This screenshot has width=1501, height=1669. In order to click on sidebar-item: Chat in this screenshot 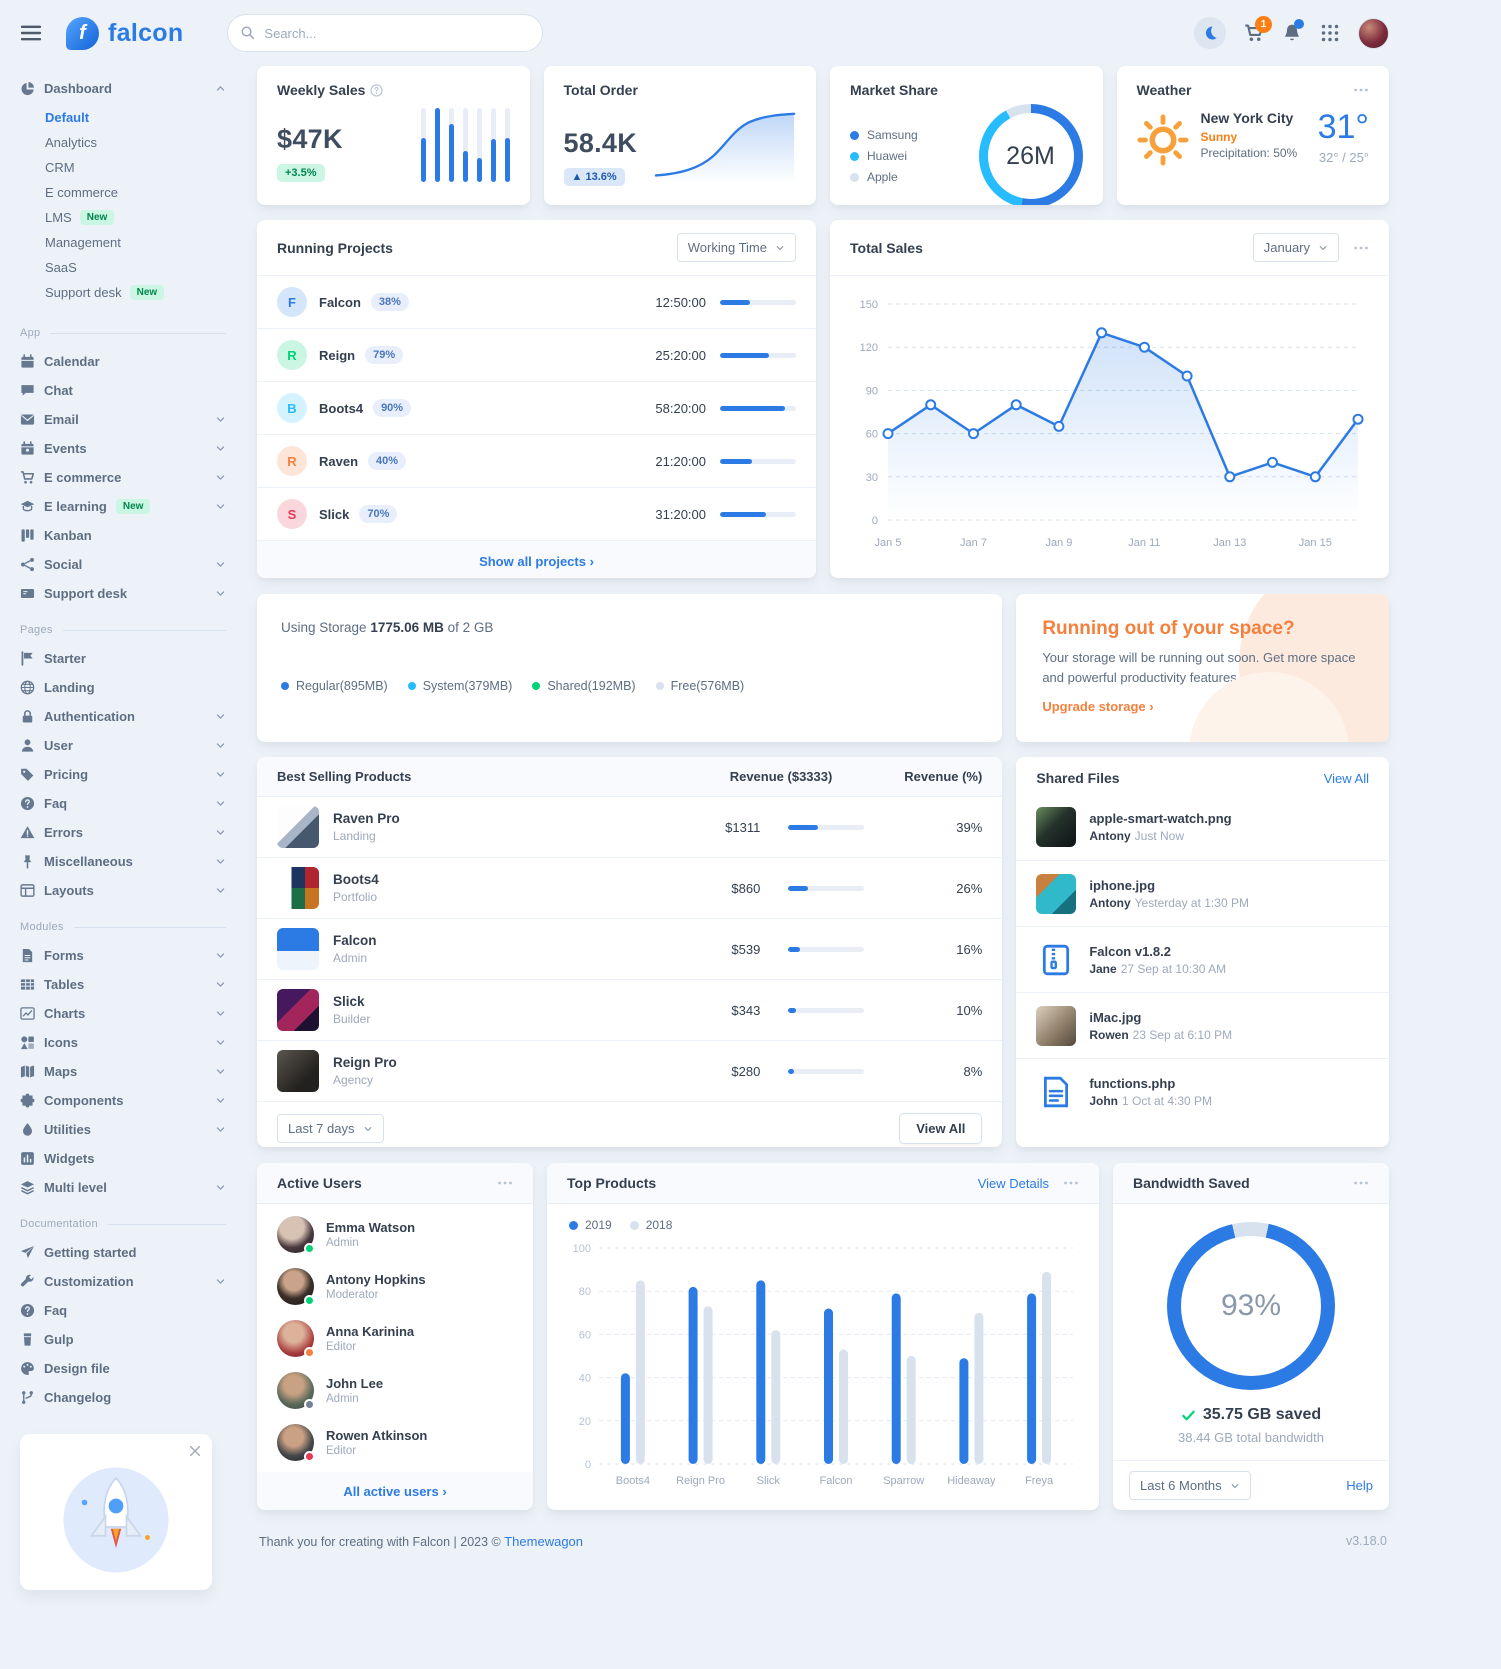, I will do `click(123, 390)`.